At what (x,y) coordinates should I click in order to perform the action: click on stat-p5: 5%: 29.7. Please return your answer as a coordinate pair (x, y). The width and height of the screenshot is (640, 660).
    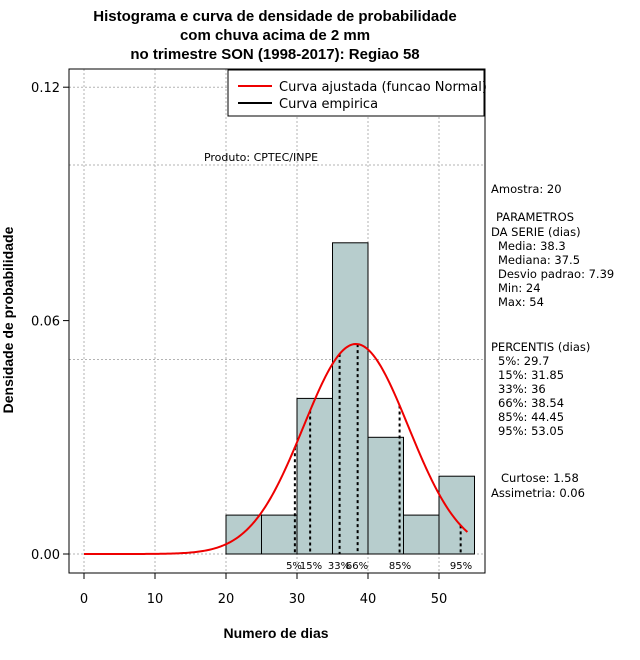
    Looking at the image, I should click on (523, 361).